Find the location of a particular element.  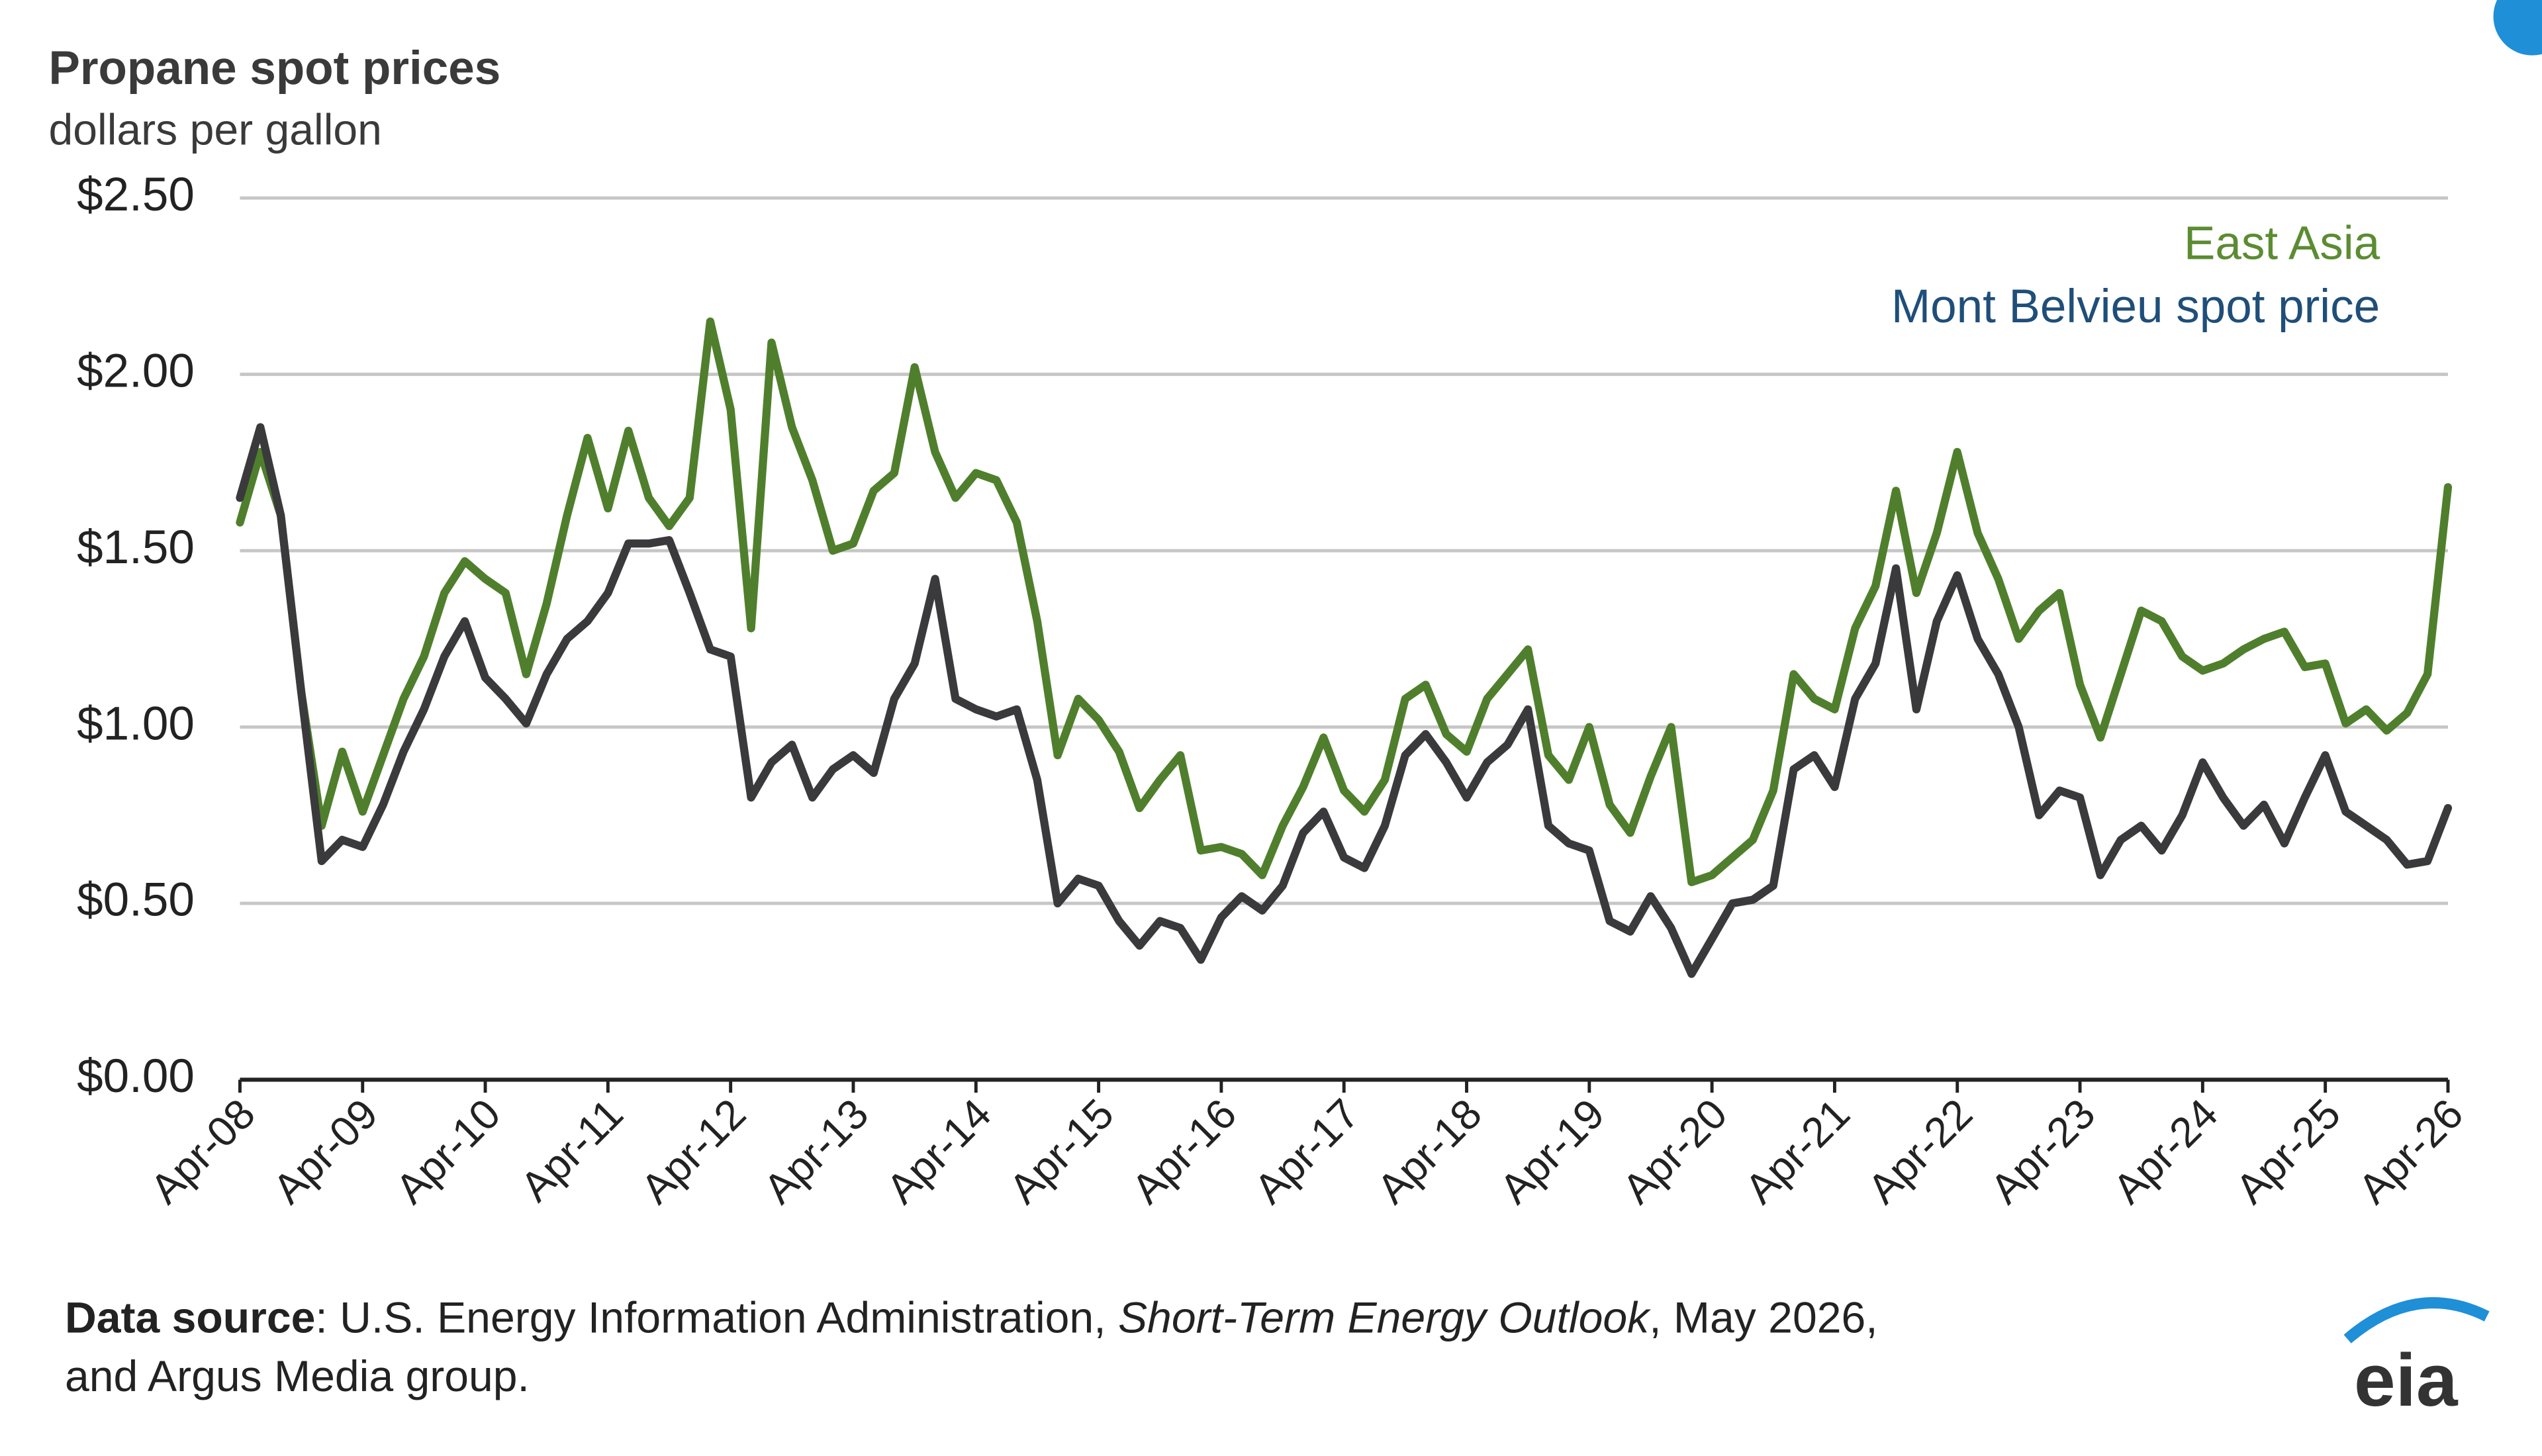

y-tick-label: $2.50 is located at coordinates (136, 195).